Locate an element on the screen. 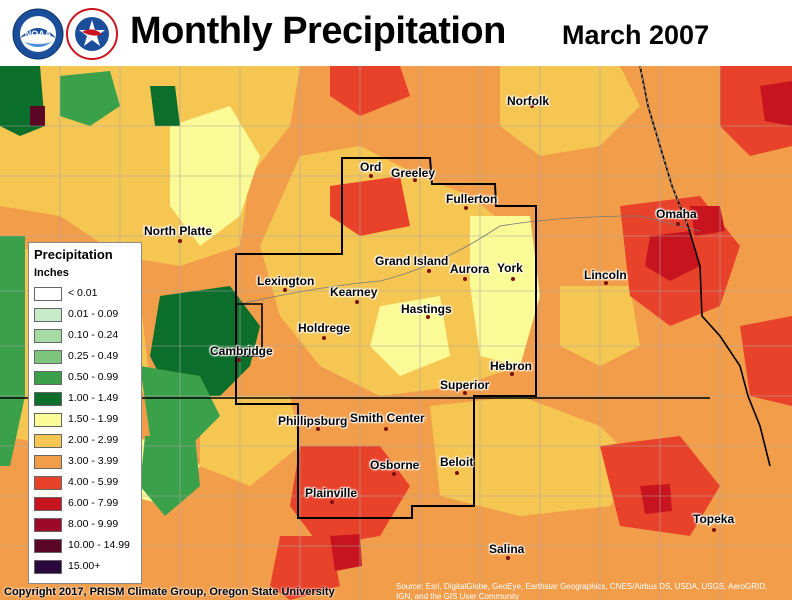 The height and width of the screenshot is (612, 792). legend-label: 0.25 - 0.49 is located at coordinates (93, 356).